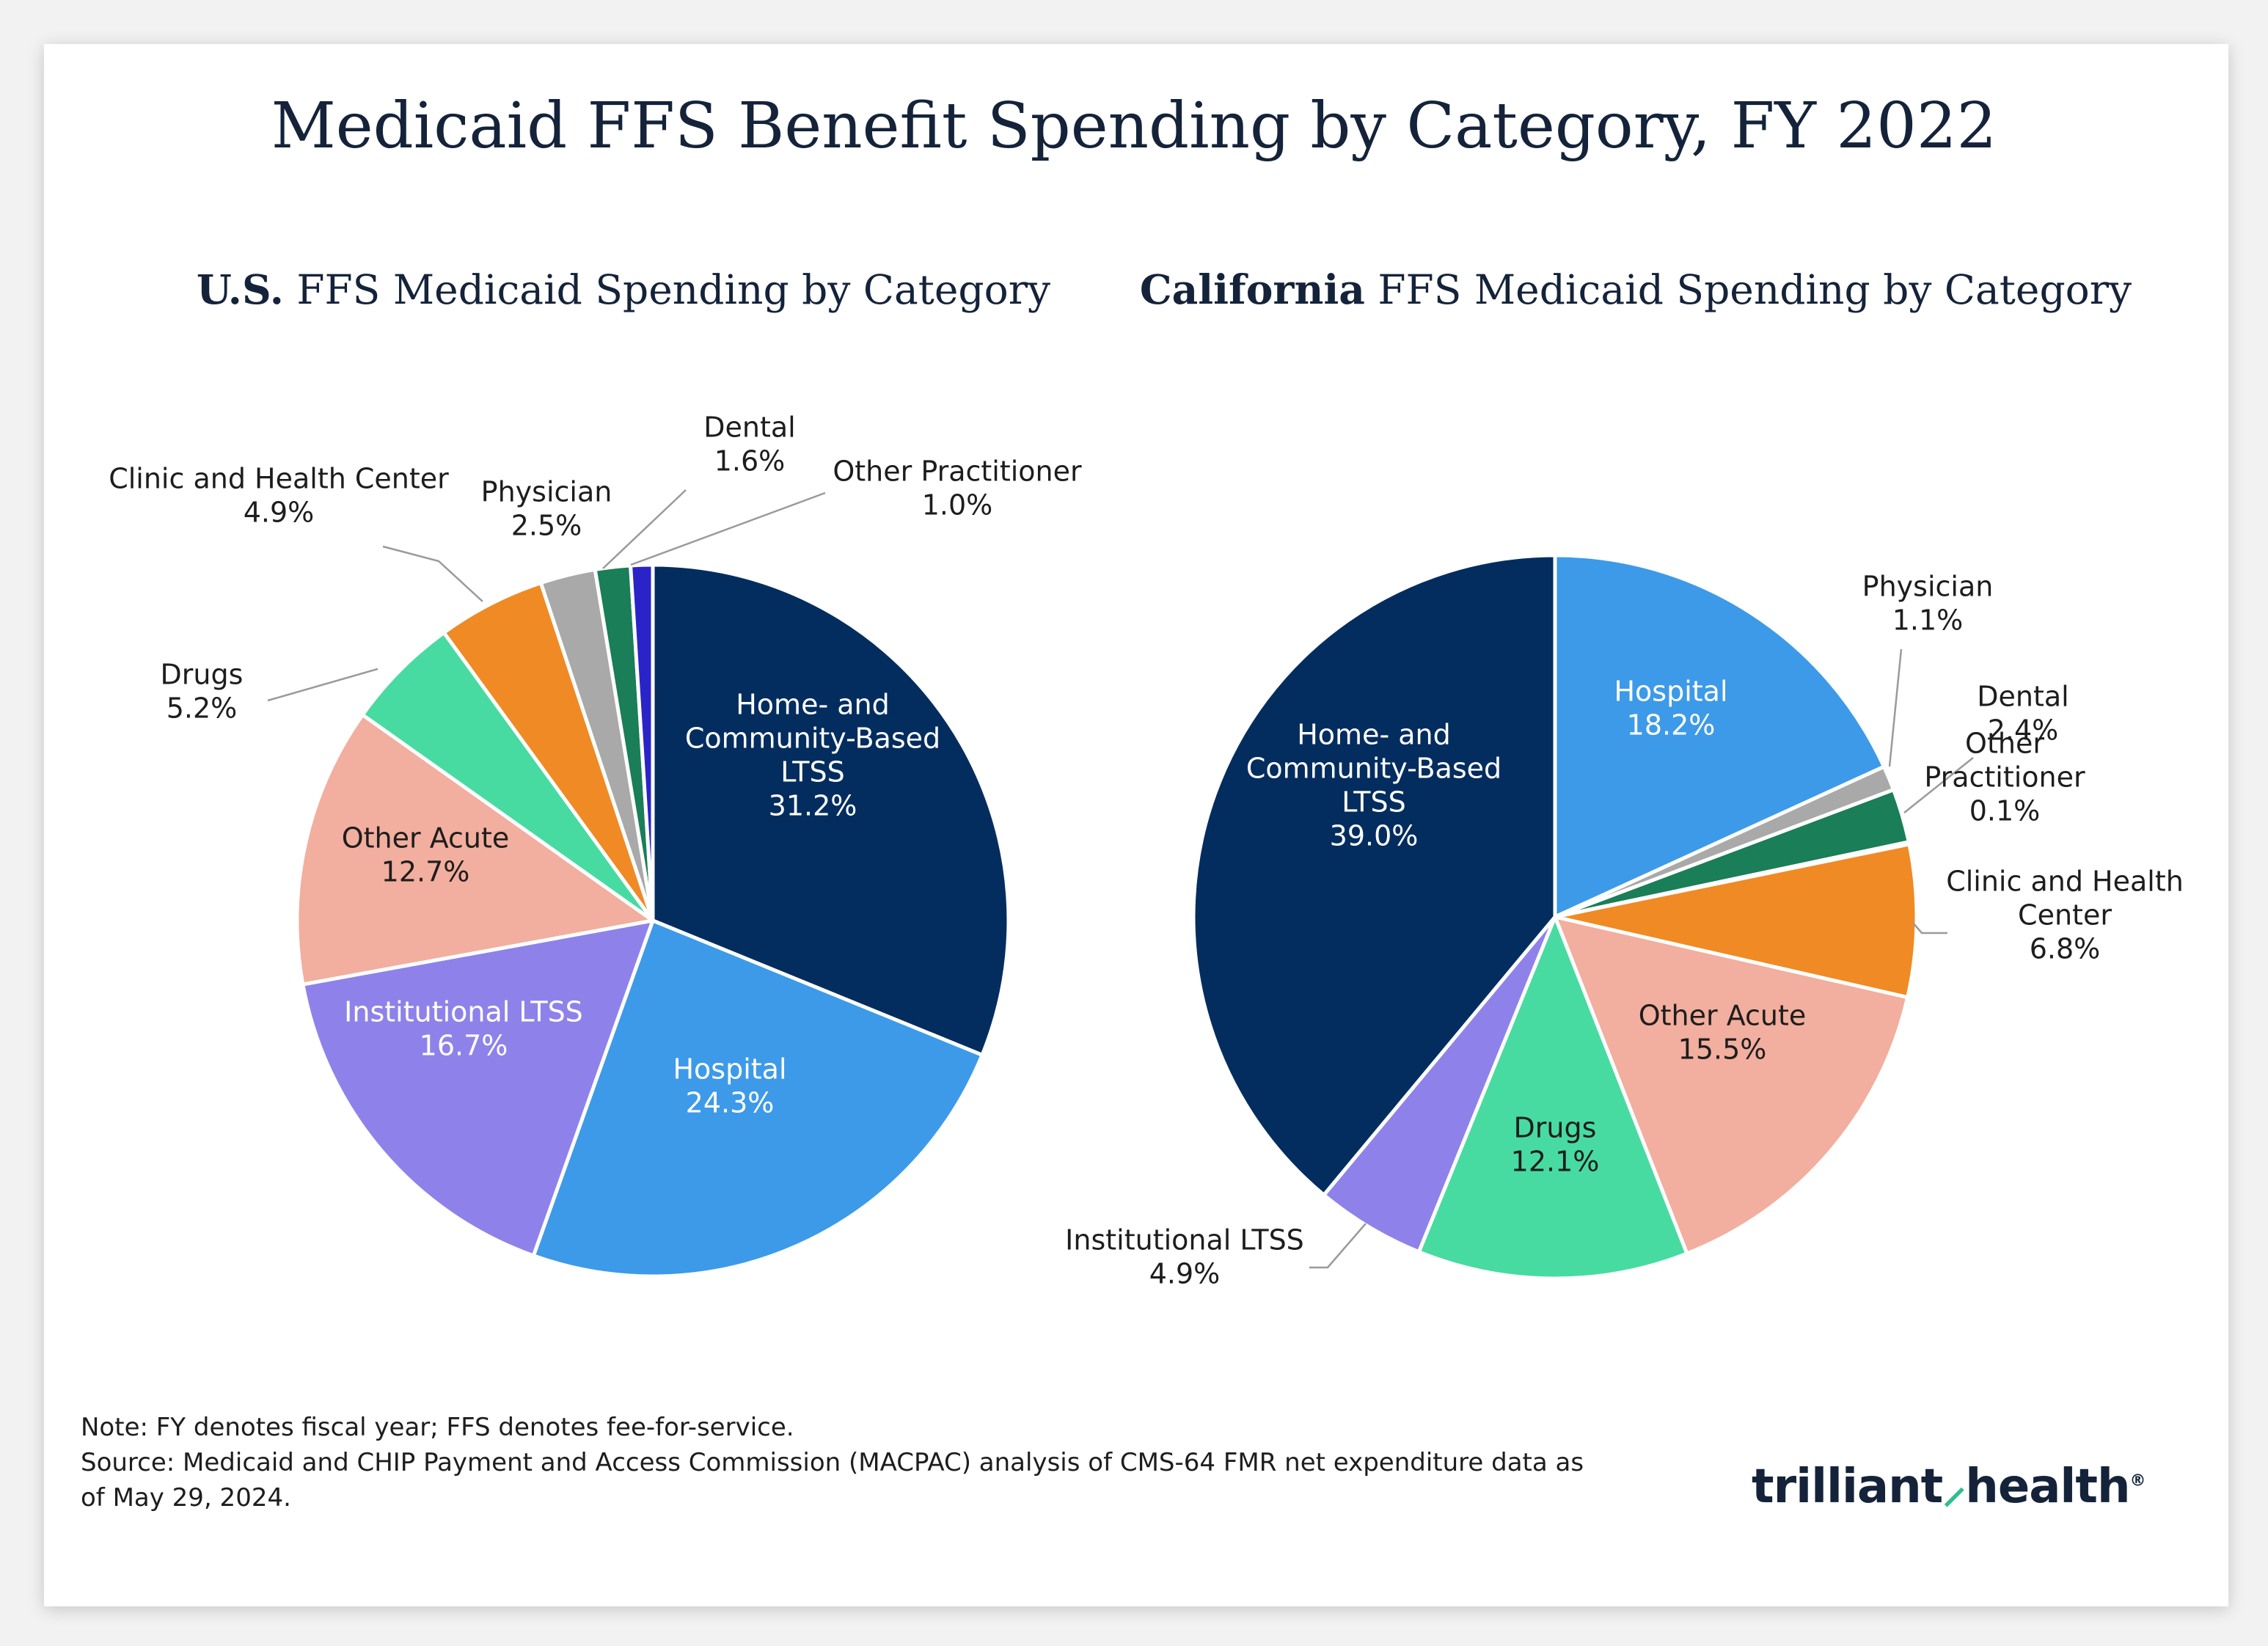  Describe the element at coordinates (813, 806) in the screenshot. I see `us-value-home-and-community-based-ltss: 31.2%` at that location.